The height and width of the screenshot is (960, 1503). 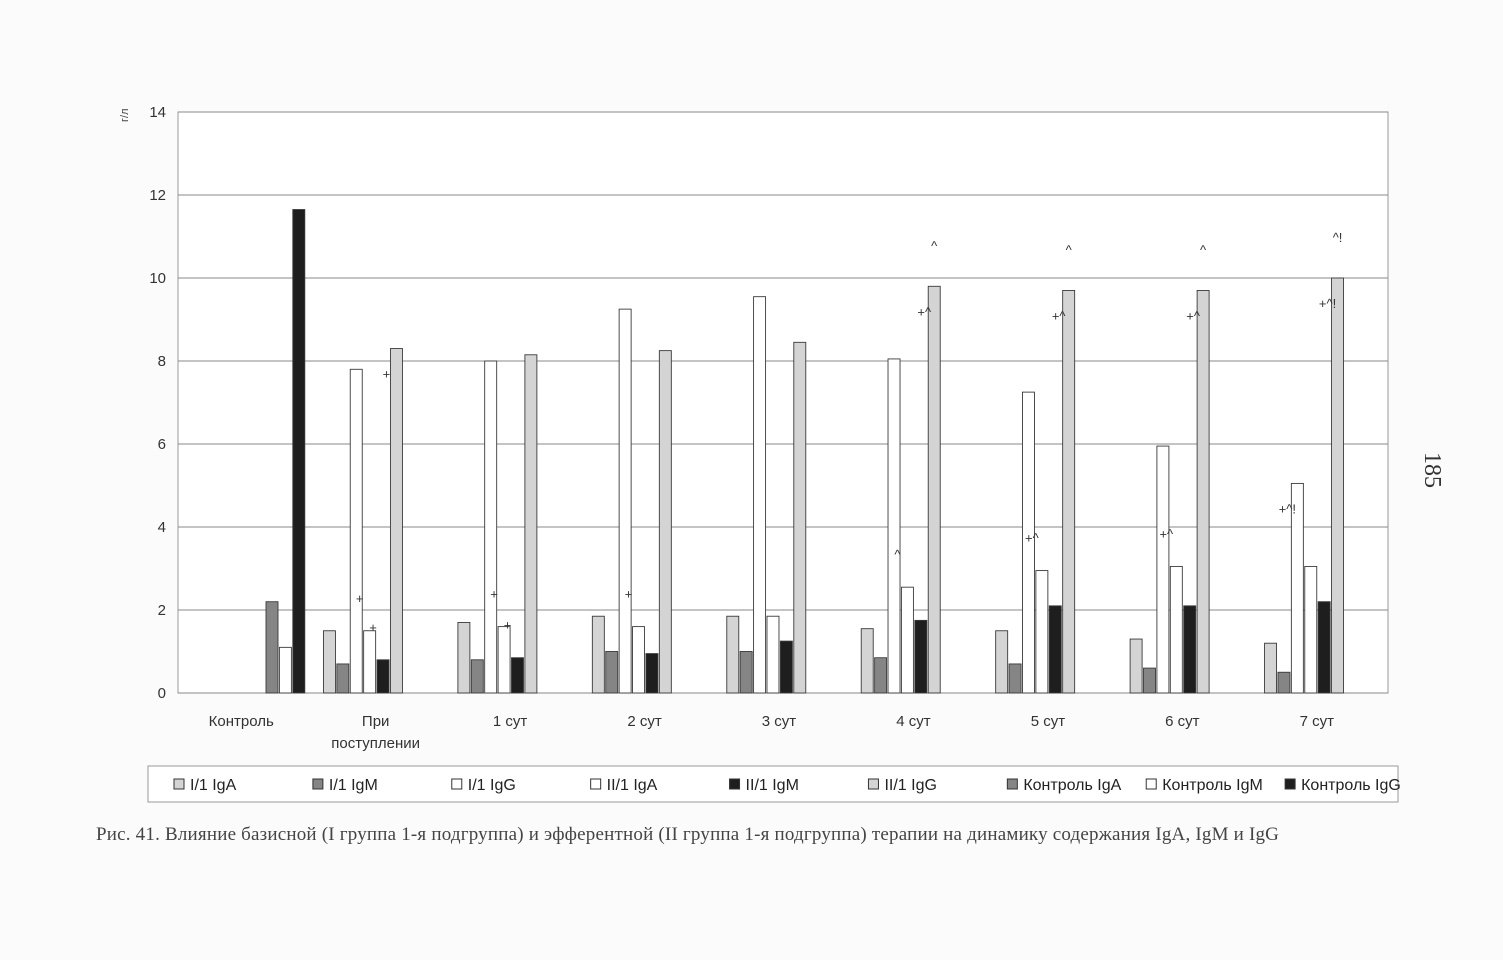 I want to click on legend-box, so click(x=773, y=784).